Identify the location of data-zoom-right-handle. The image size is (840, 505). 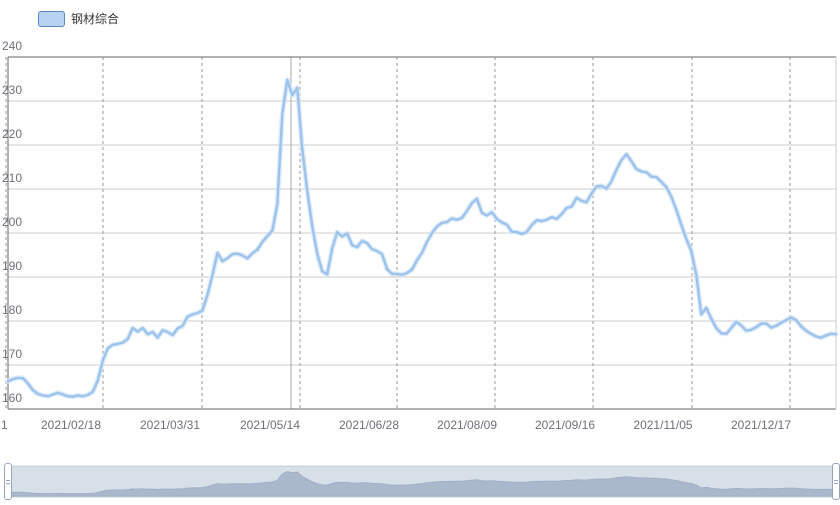
(836, 481).